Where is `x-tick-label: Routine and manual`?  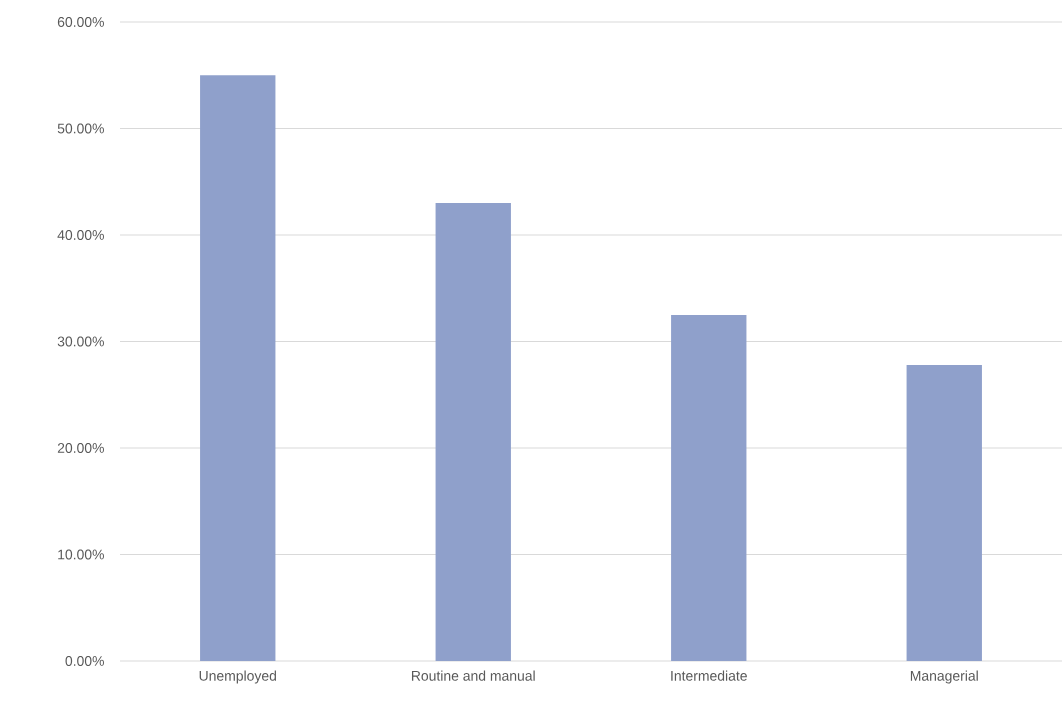
x-tick-label: Routine and manual is located at coordinates (473, 675).